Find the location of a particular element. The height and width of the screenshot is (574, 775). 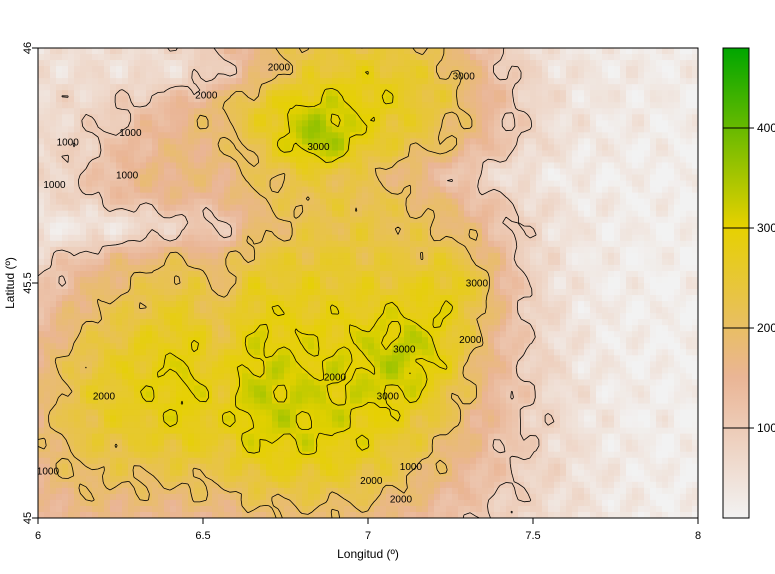

y-tick-label: 45 is located at coordinates (28, 518).